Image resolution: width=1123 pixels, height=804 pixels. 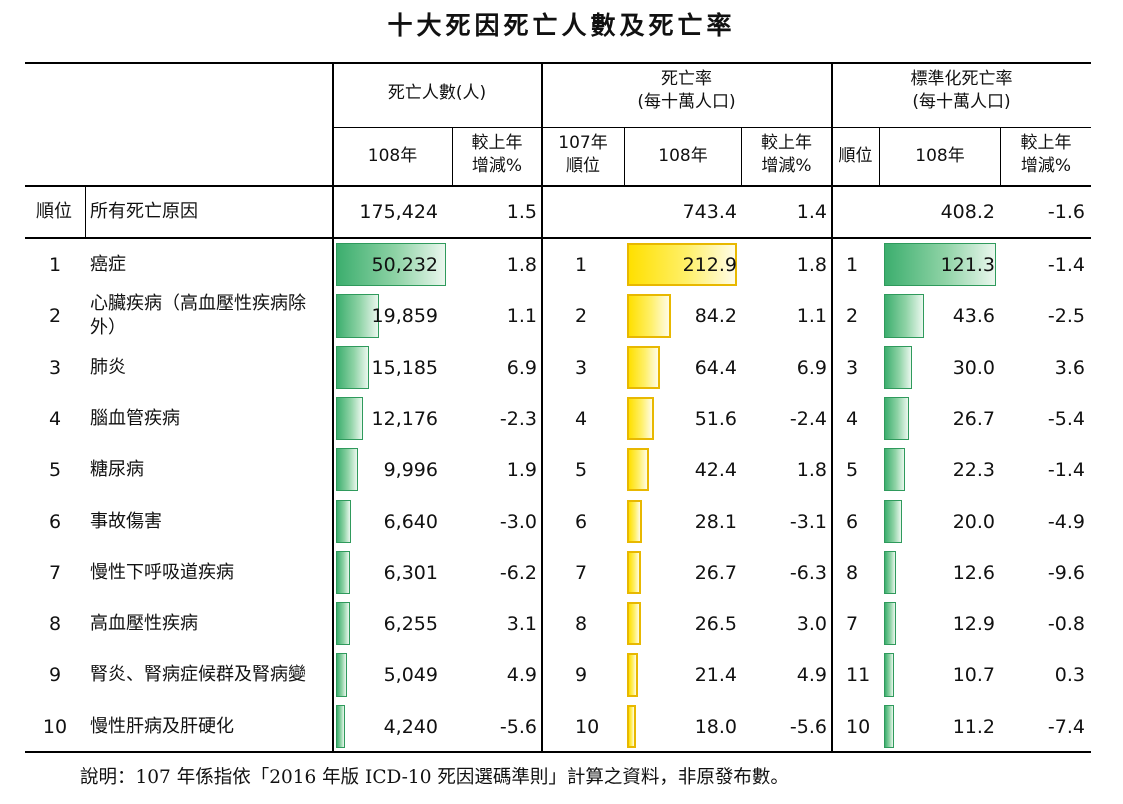 What do you see at coordinates (587, 726) in the screenshot?
I see `row-rank107: 10` at bounding box center [587, 726].